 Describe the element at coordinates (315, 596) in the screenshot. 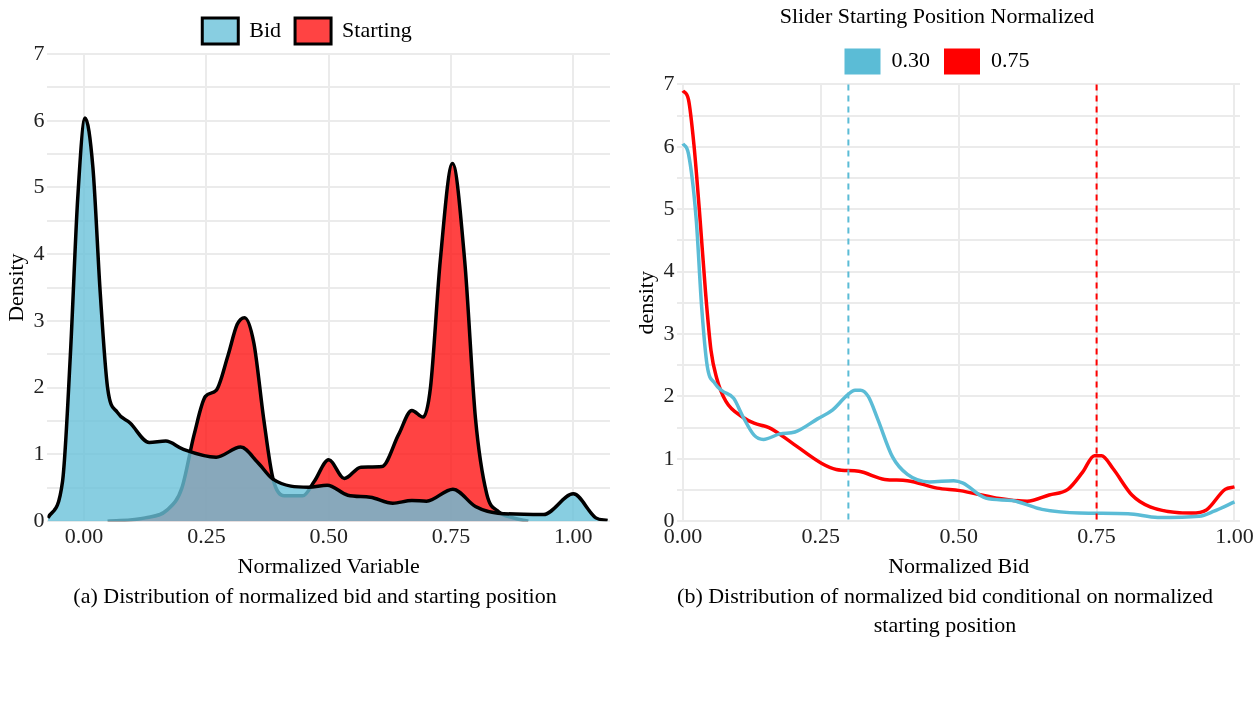

I see `text: (a) Distribution of normalized bid and starting position` at that location.